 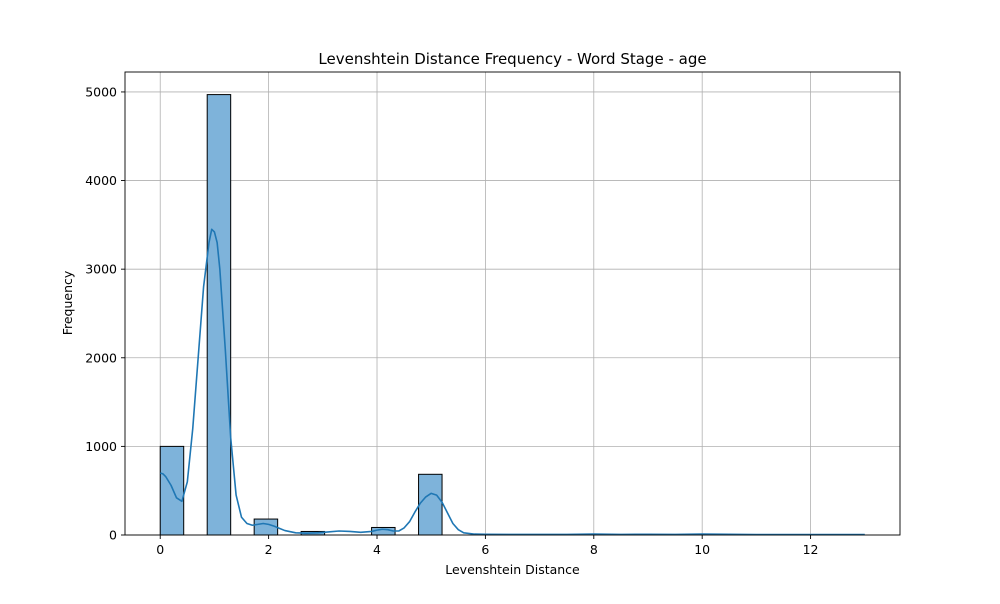 What do you see at coordinates (101, 357) in the screenshot?
I see `y-tick-label: 2000` at bounding box center [101, 357].